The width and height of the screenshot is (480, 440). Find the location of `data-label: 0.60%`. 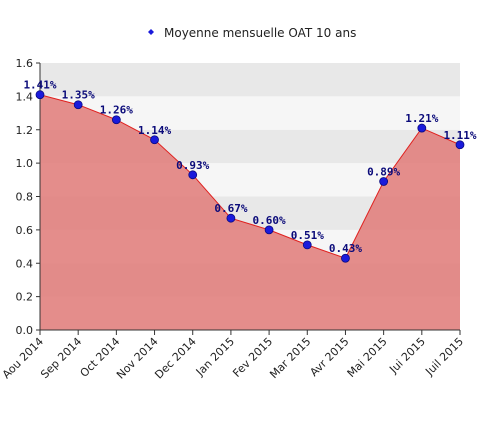

data-label: 0.60% is located at coordinates (269, 220).